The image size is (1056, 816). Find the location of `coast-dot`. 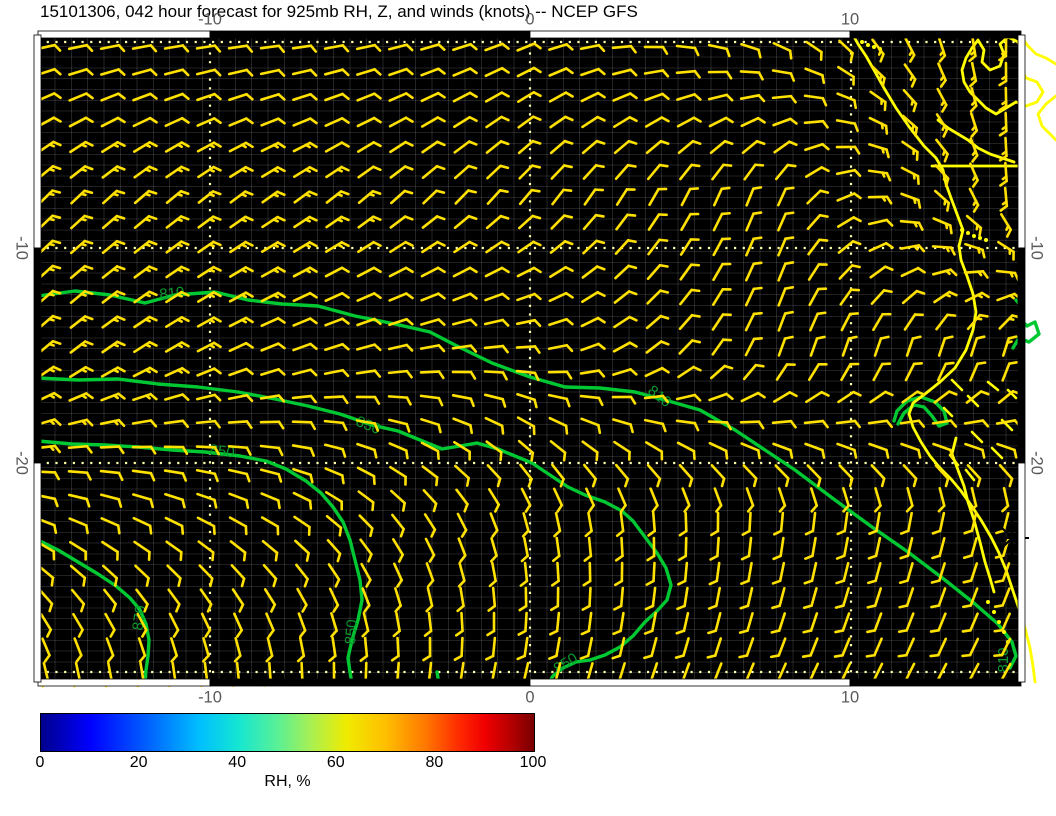

coast-dot is located at coordinates (988, 602).